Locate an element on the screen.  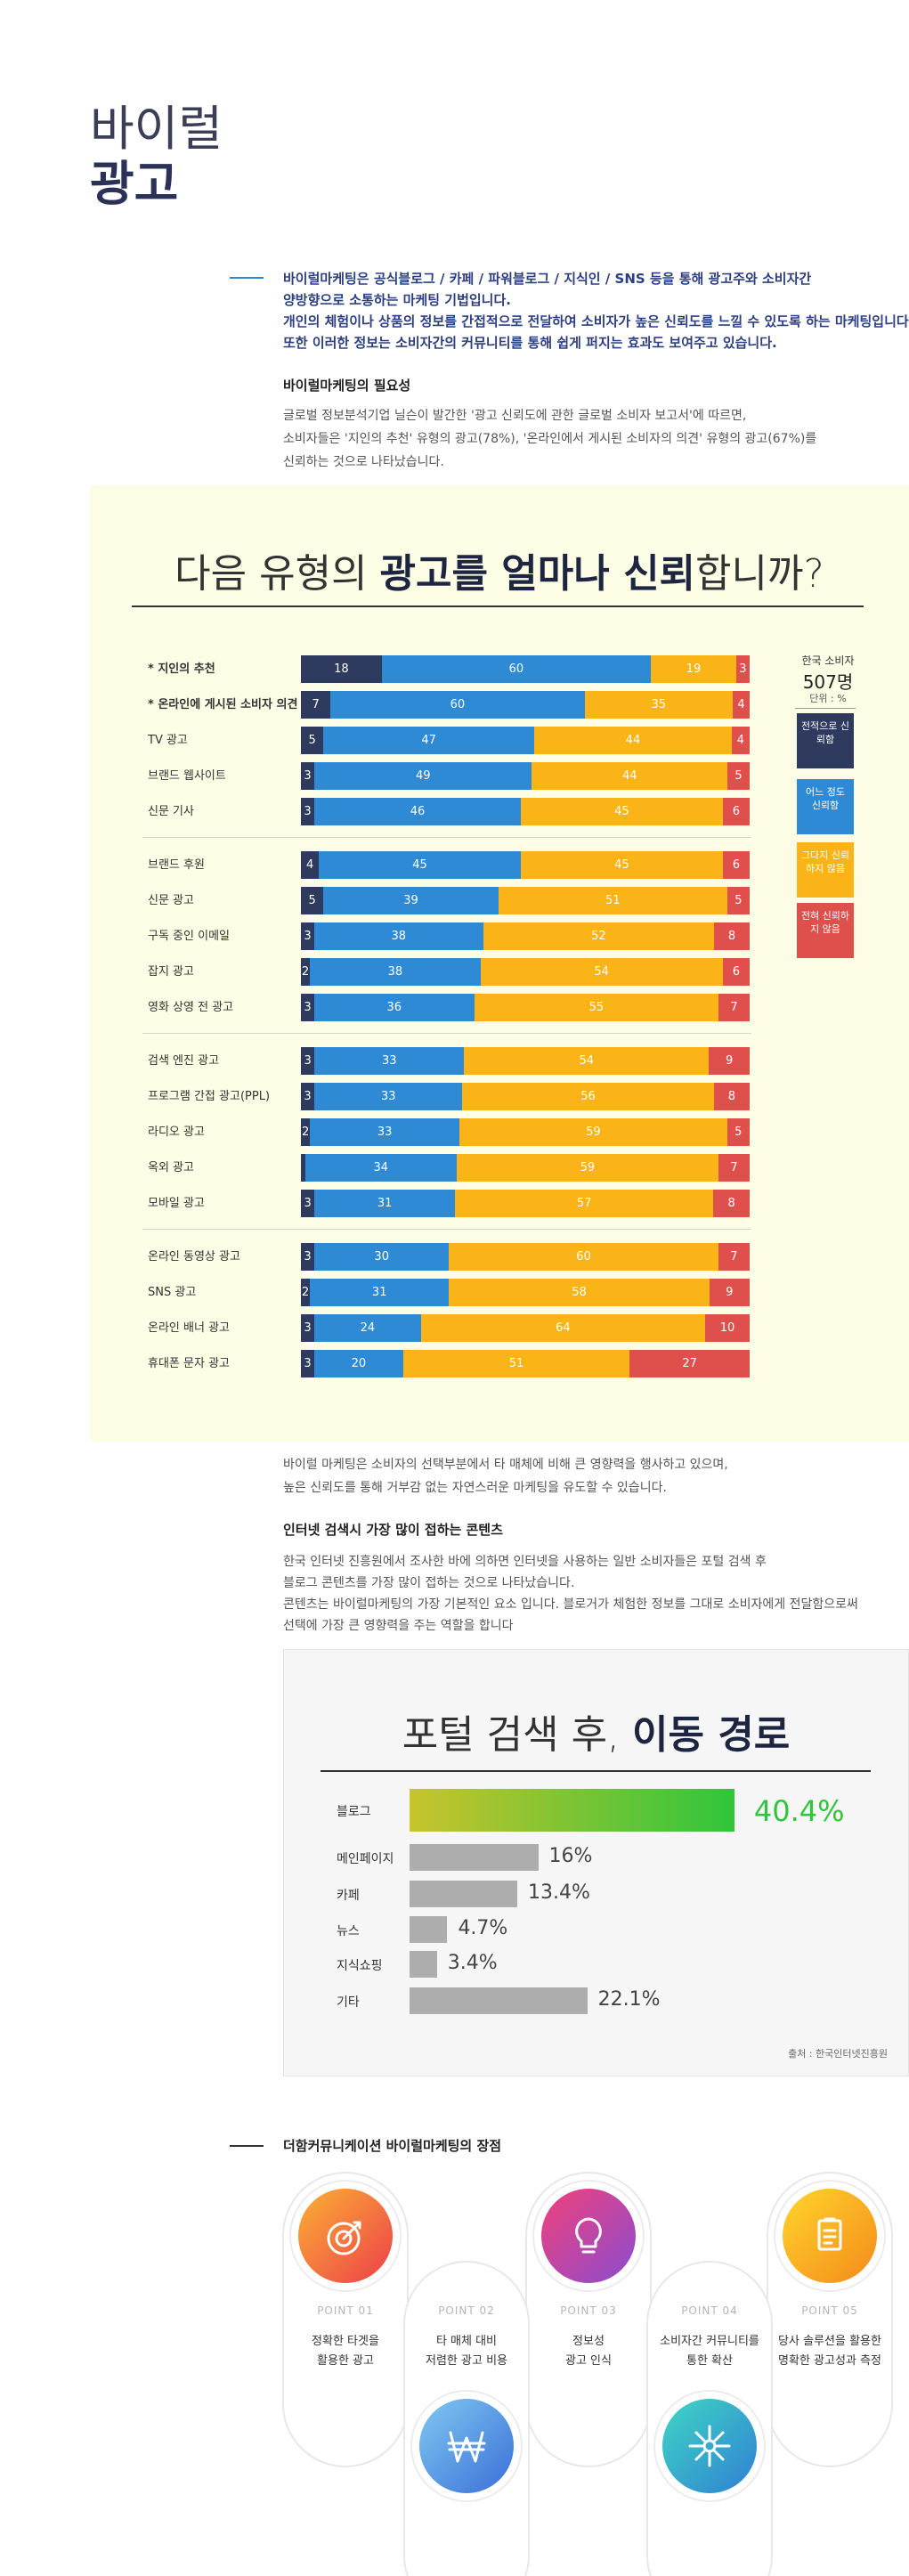
category-label: 지식쇼핑 is located at coordinates (360, 1966).